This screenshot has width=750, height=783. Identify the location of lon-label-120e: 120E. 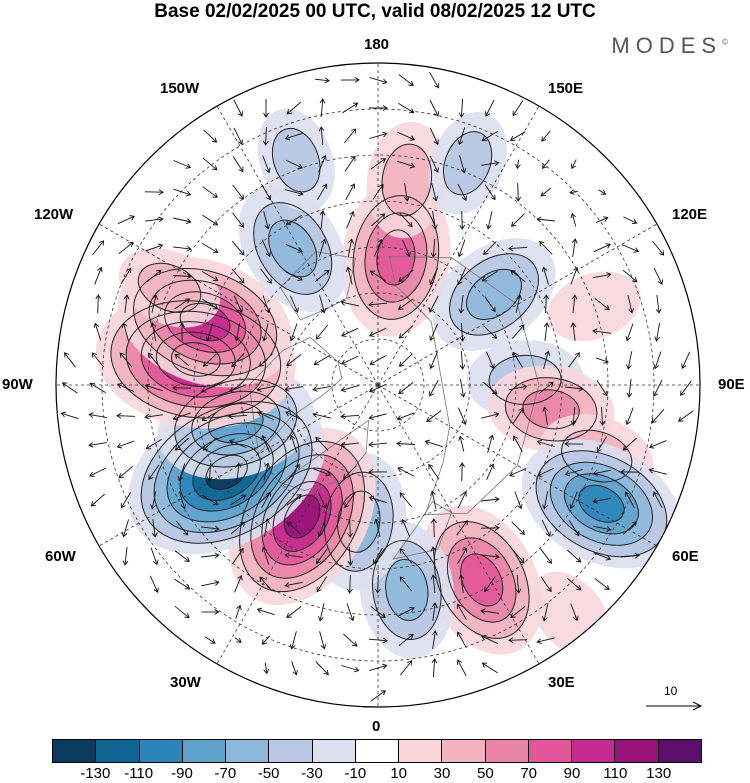
(690, 214).